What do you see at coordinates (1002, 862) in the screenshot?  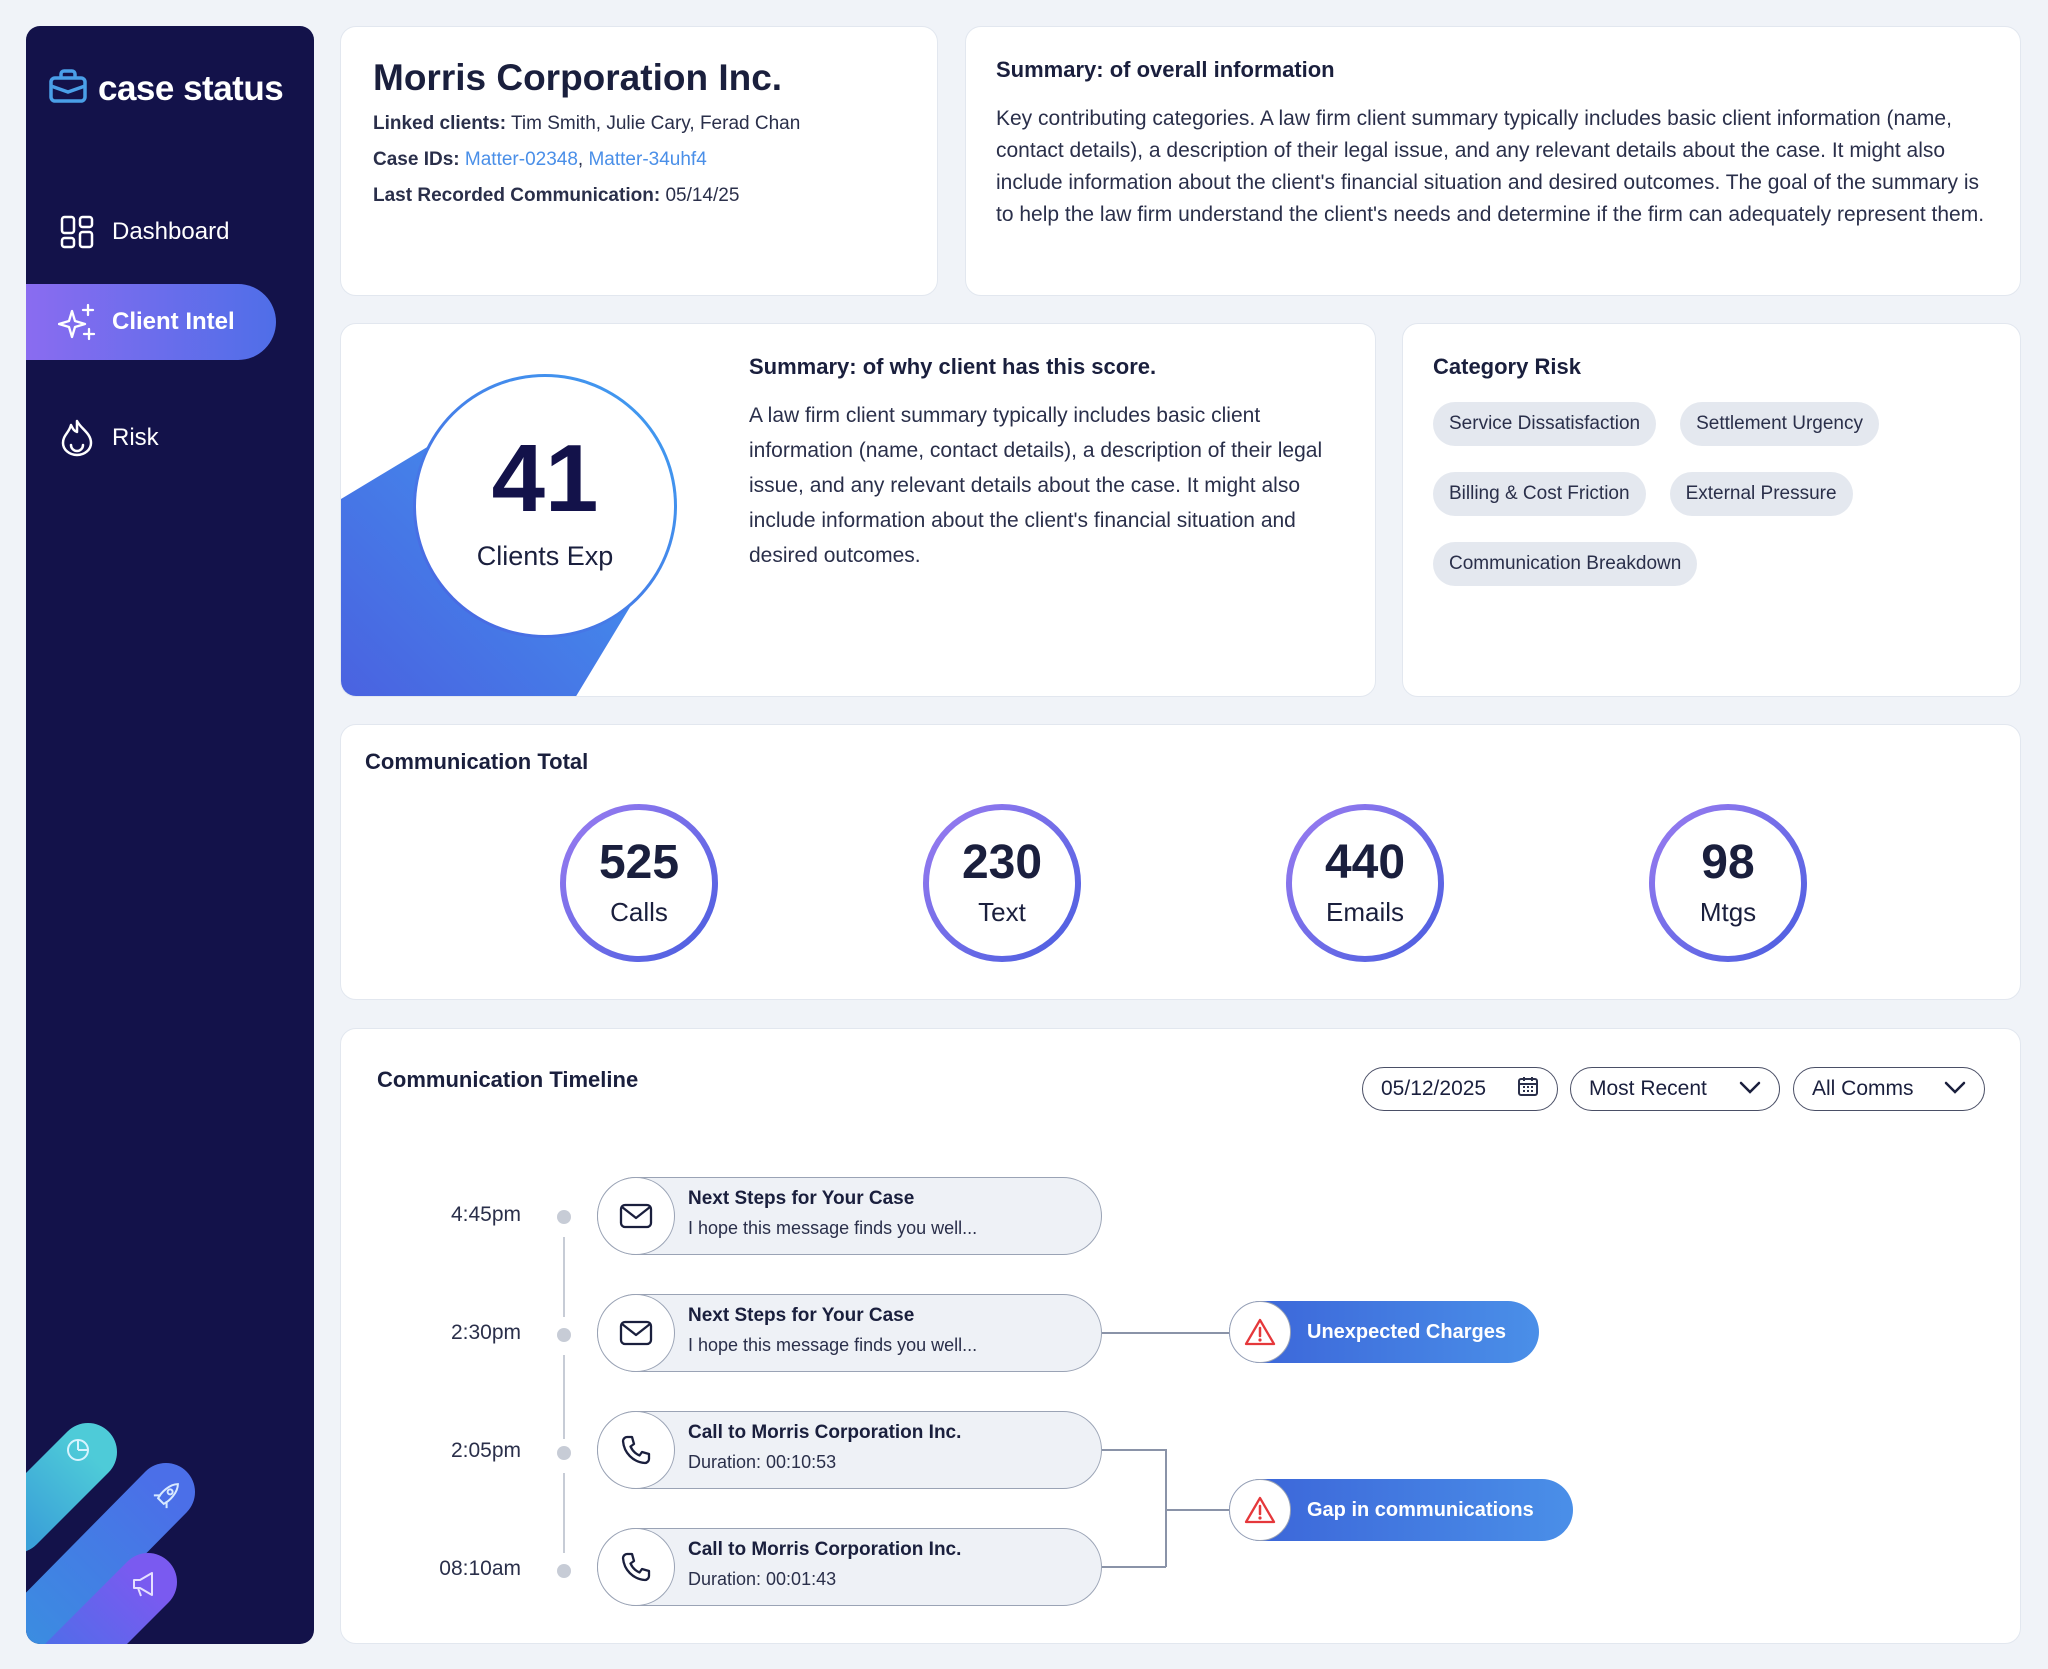 I see `stat-value: 230` at bounding box center [1002, 862].